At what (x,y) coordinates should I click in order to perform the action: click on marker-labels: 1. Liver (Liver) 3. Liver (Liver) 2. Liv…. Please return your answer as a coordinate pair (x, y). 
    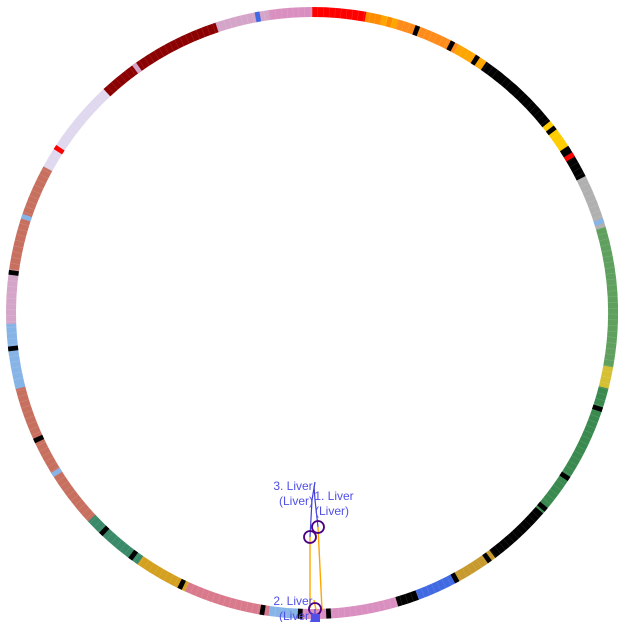
    Looking at the image, I should click on (313, 550).